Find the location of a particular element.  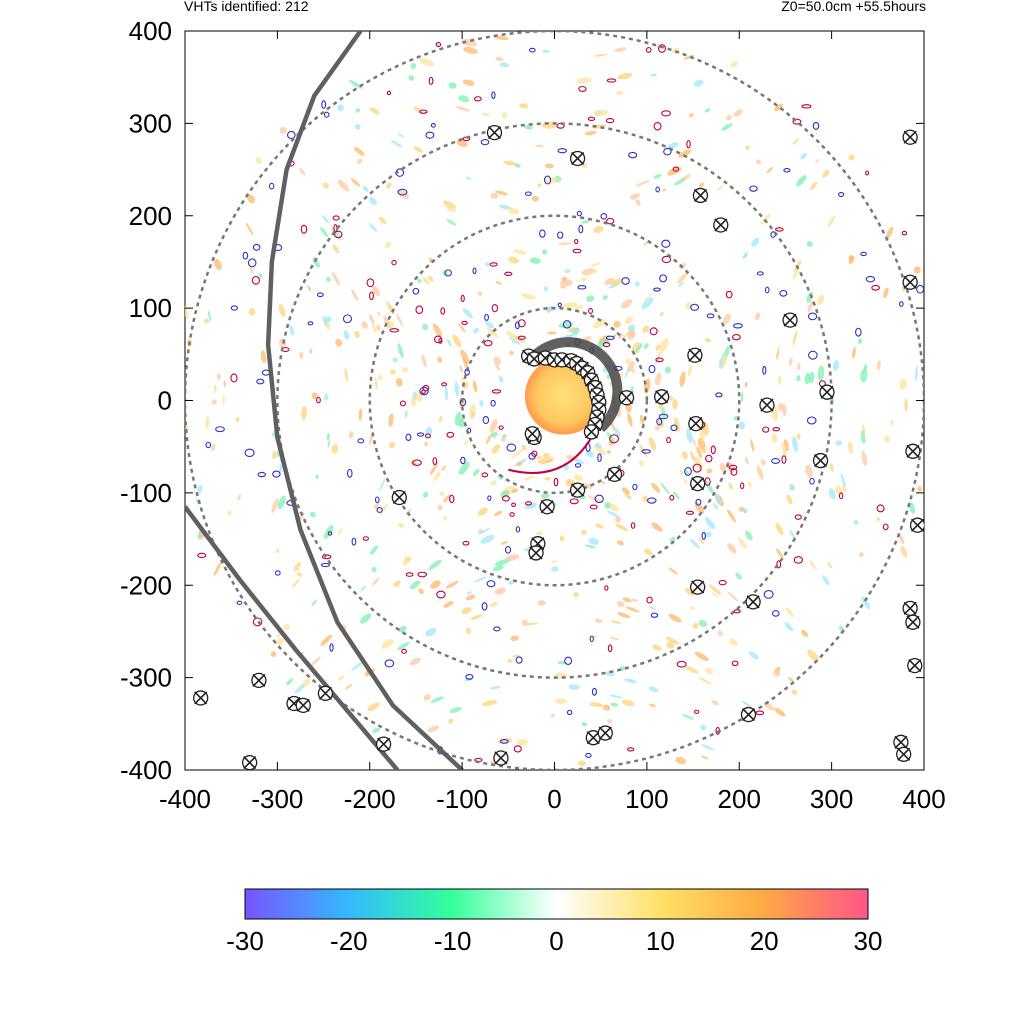

x-tick-label: 300 is located at coordinates (831, 799).